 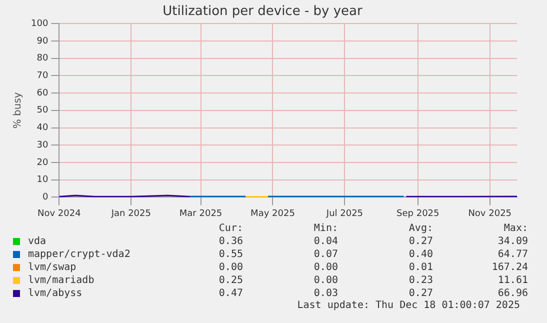 I want to click on x-tick-label: Mar 2025, so click(x=200, y=213).